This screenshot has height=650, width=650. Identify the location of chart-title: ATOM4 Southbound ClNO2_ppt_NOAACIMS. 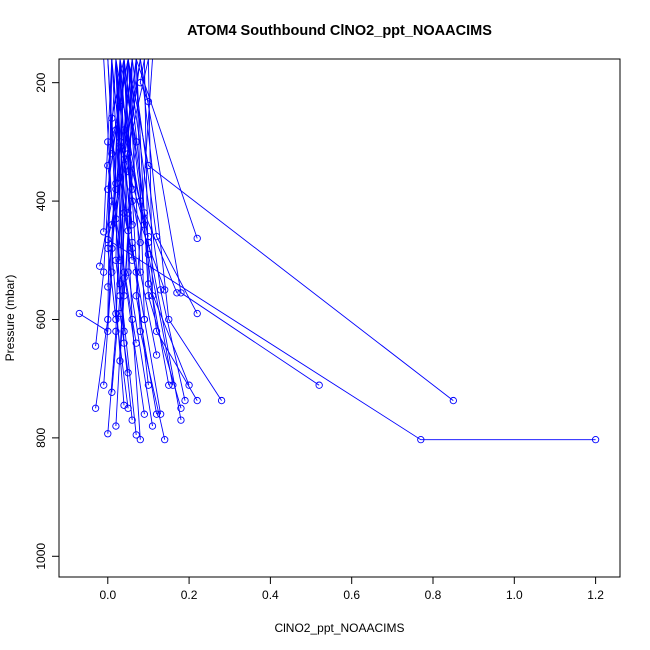
(339, 31).